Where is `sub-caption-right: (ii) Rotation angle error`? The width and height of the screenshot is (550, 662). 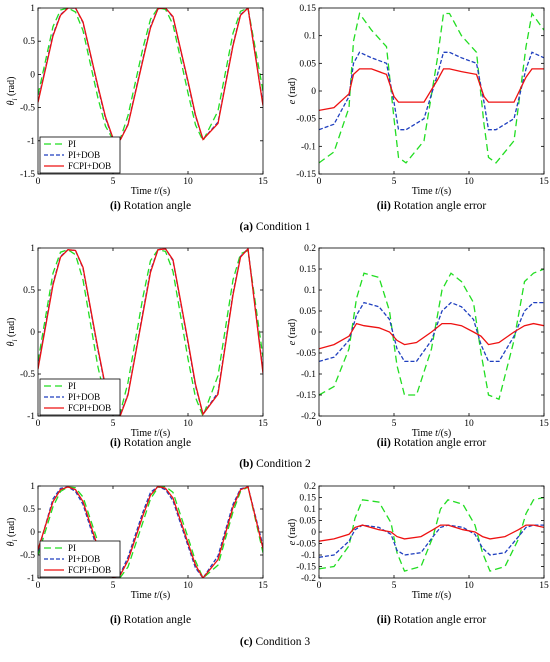 sub-caption-right: (ii) Rotation angle error is located at coordinates (432, 443).